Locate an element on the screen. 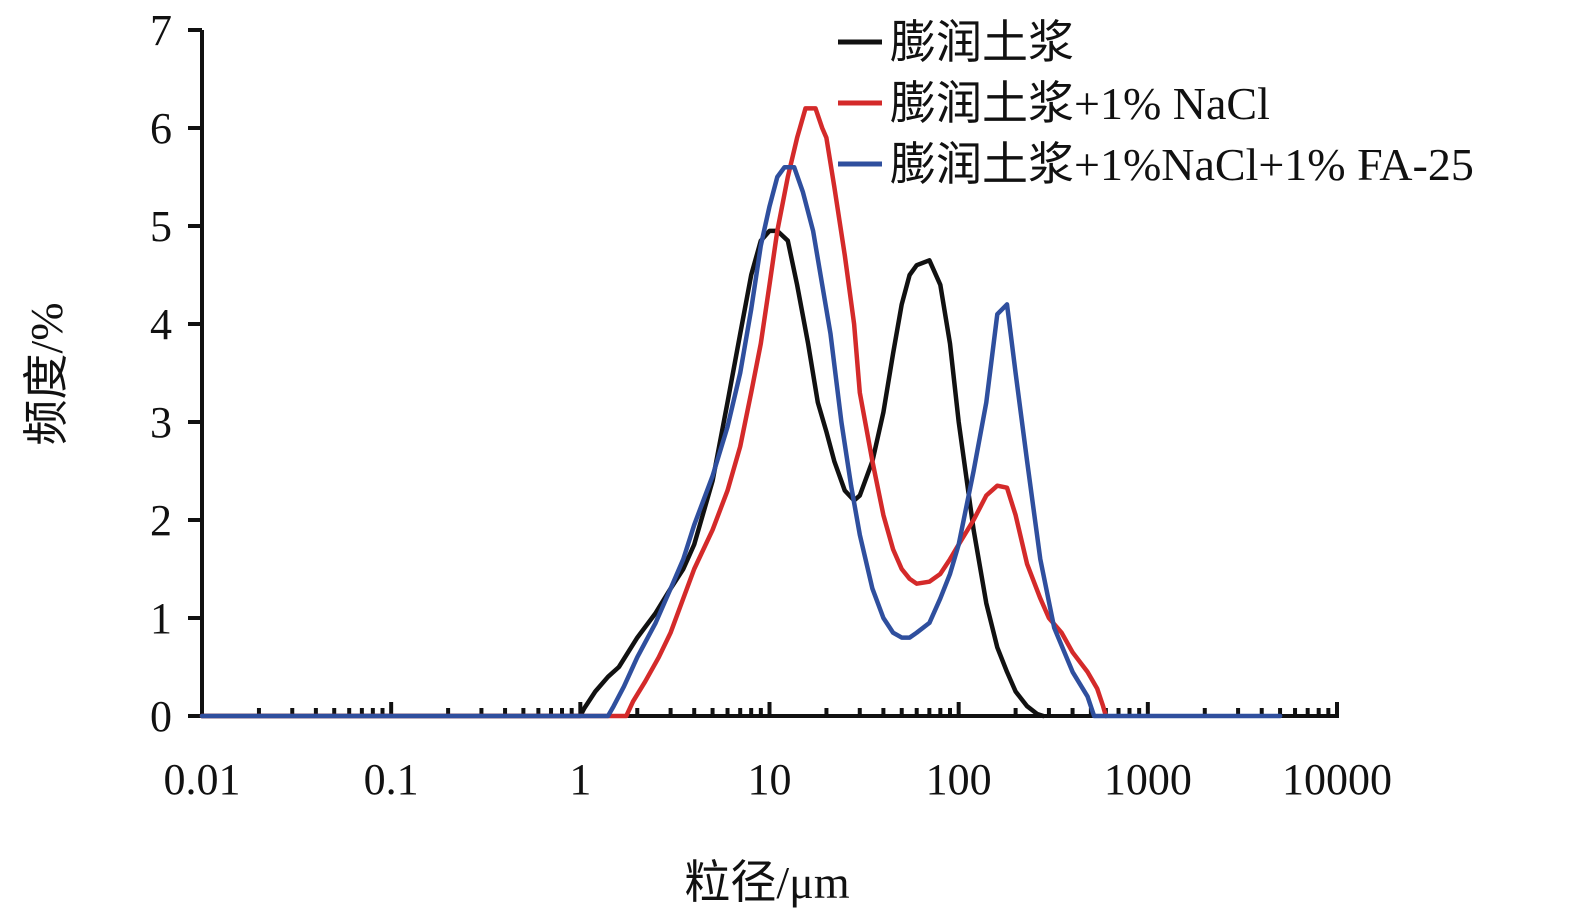  x-tick-label: 0.01 is located at coordinates (202, 779).